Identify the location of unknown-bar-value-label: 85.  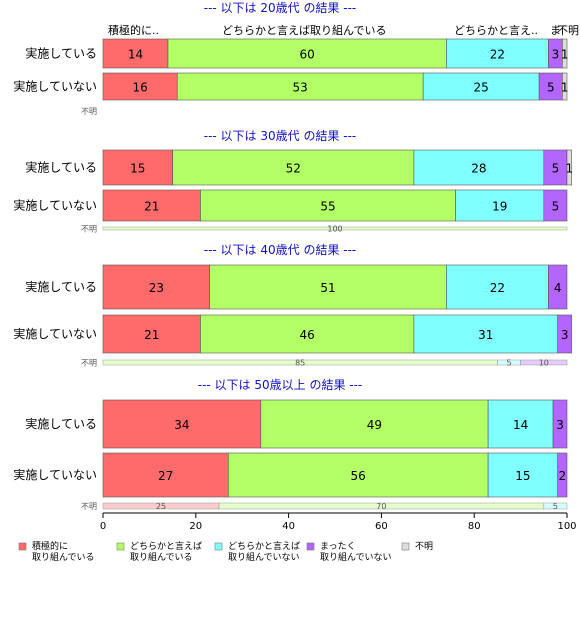
(300, 363).